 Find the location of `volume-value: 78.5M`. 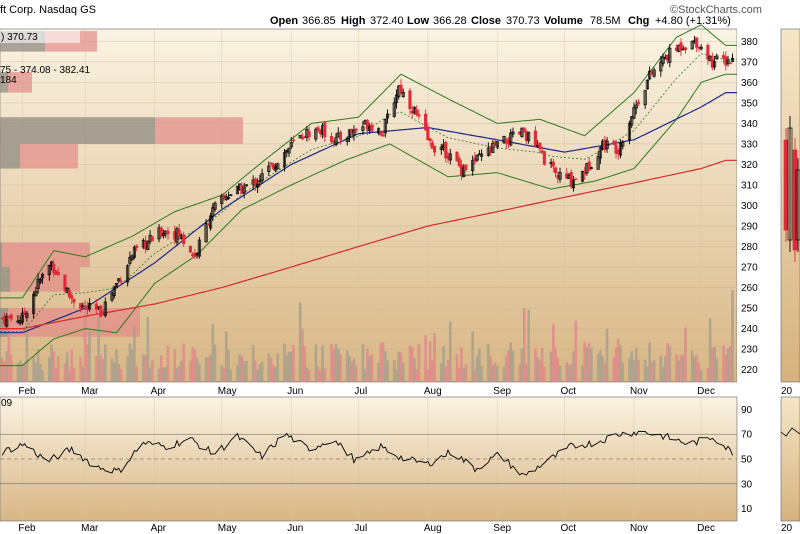

volume-value: 78.5M is located at coordinates (605, 21).